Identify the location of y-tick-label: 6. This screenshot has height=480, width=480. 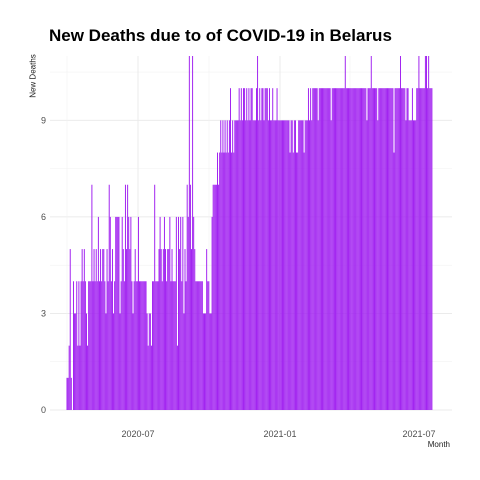
(43, 217).